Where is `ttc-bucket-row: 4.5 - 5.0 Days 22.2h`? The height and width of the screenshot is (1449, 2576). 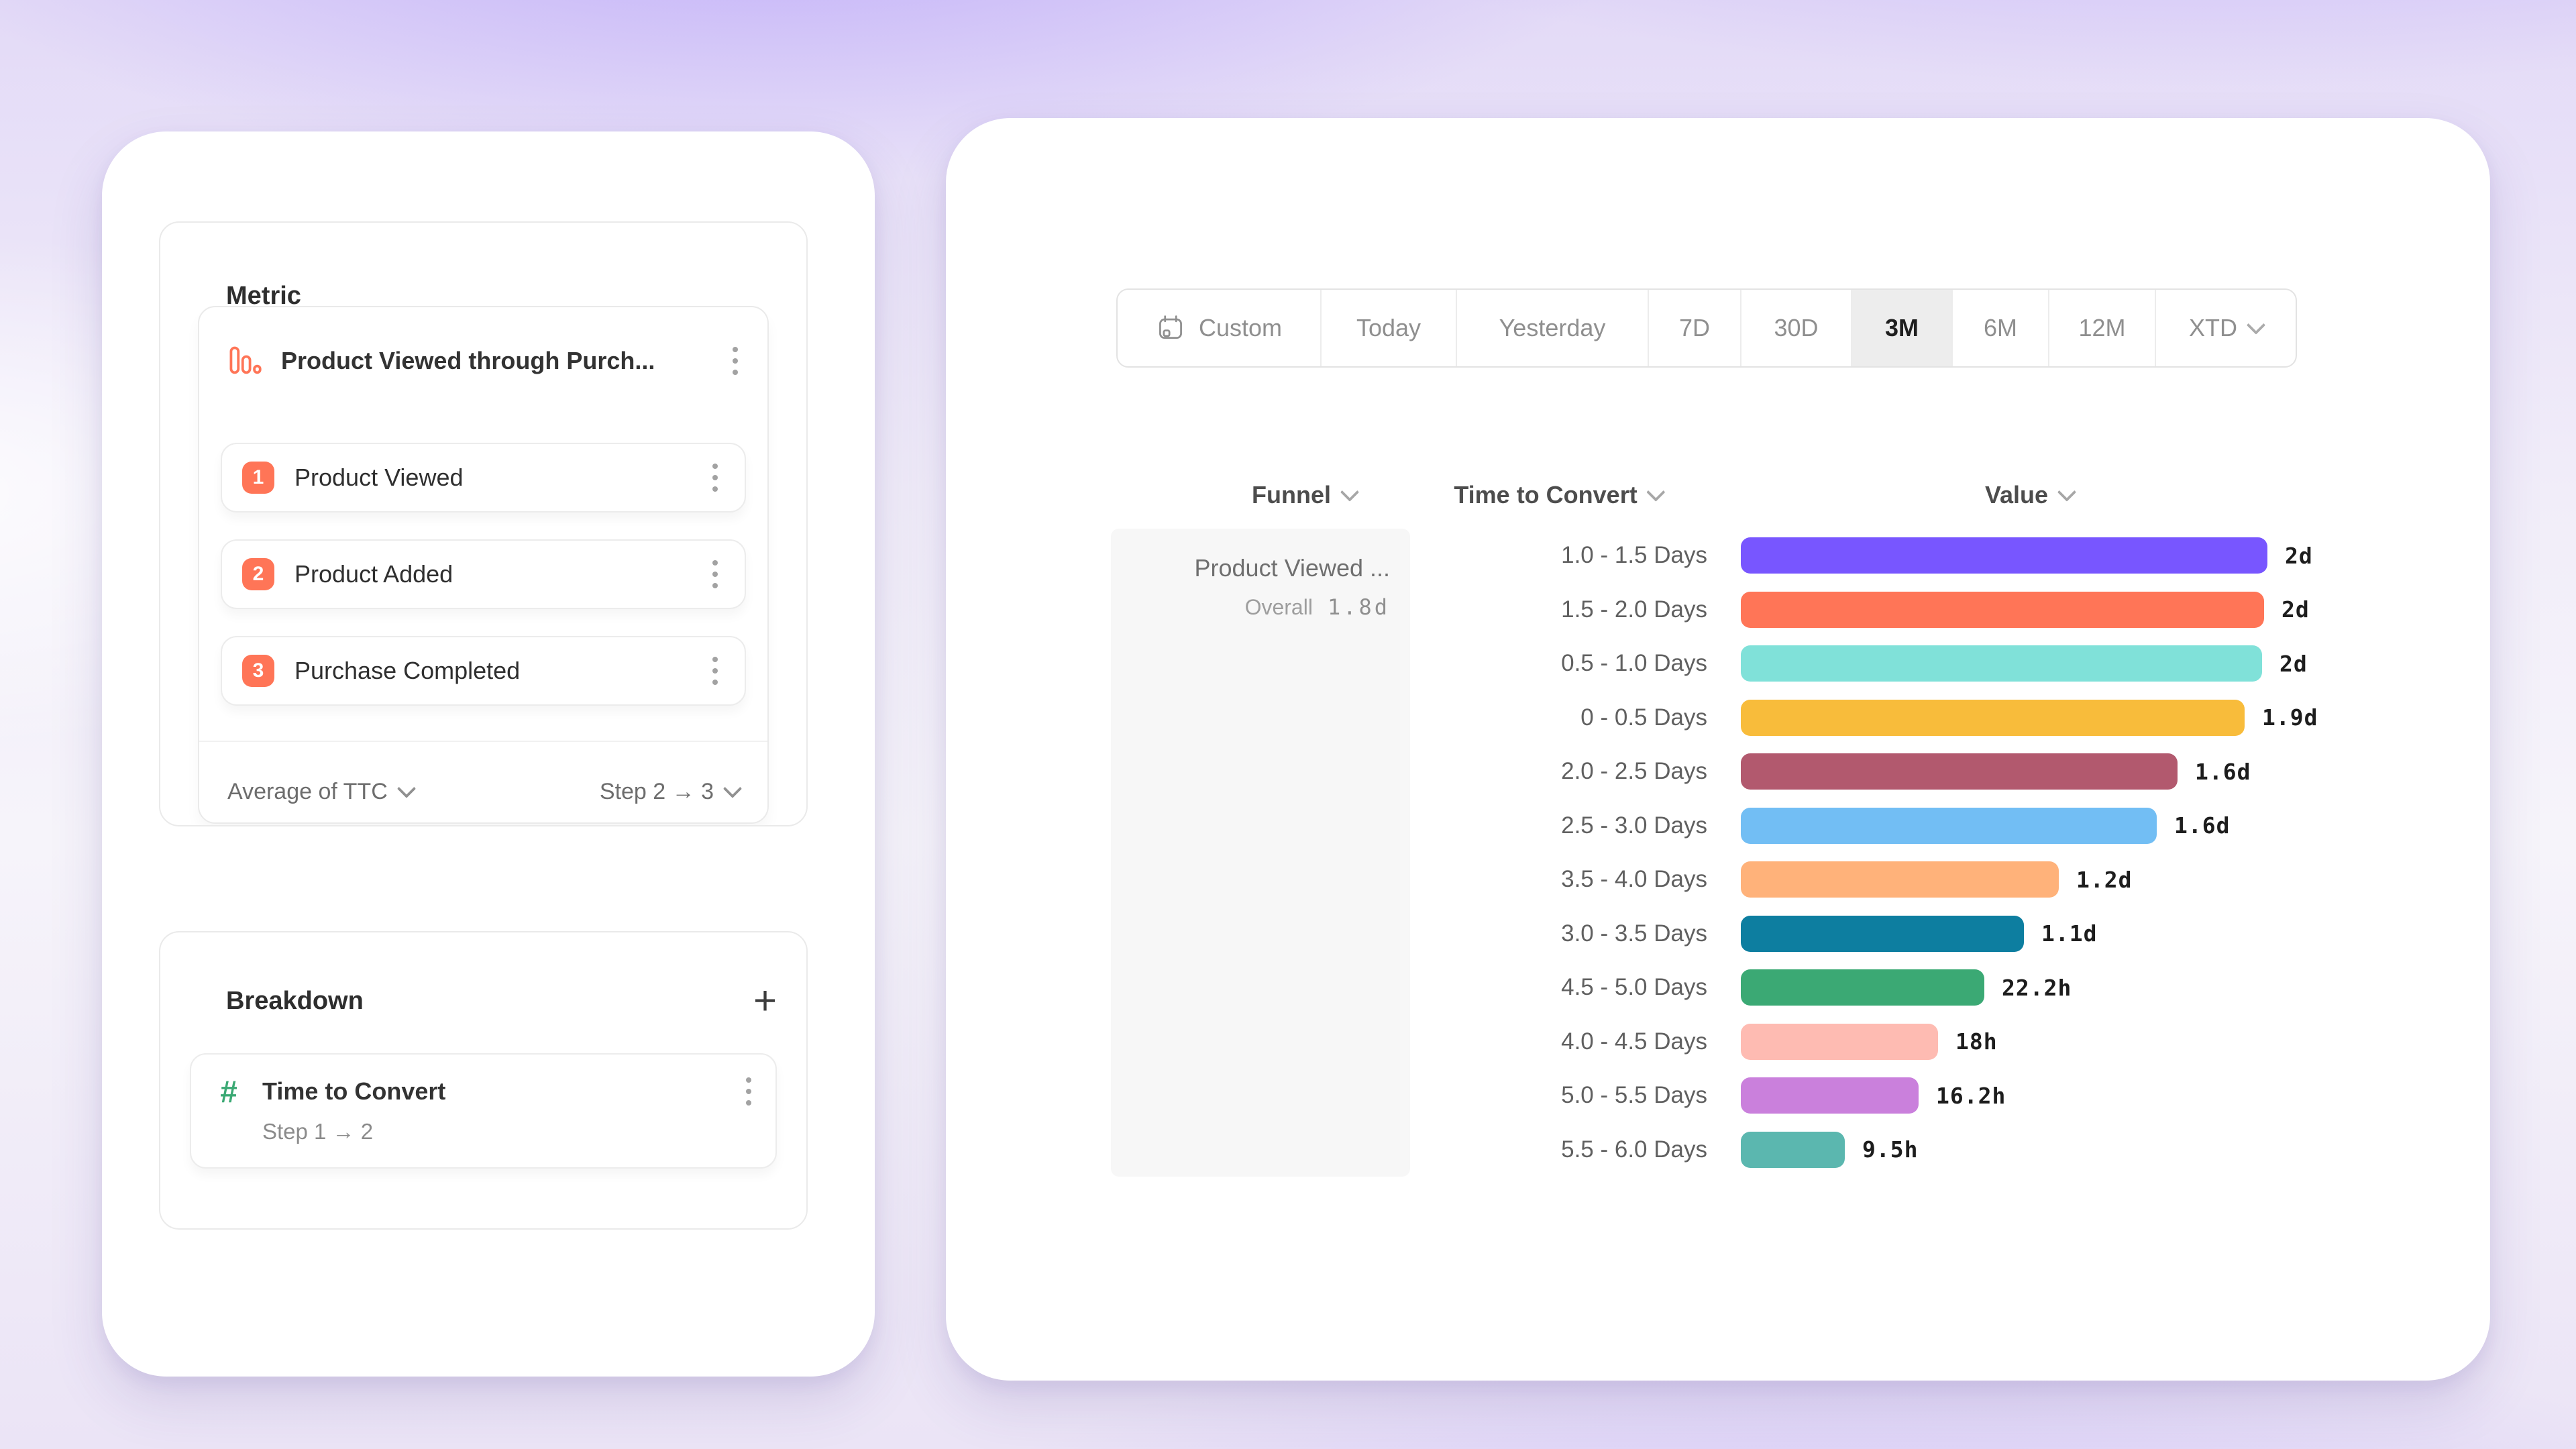 ttc-bucket-row: 4.5 - 5.0 Days 22.2h is located at coordinates (1918, 988).